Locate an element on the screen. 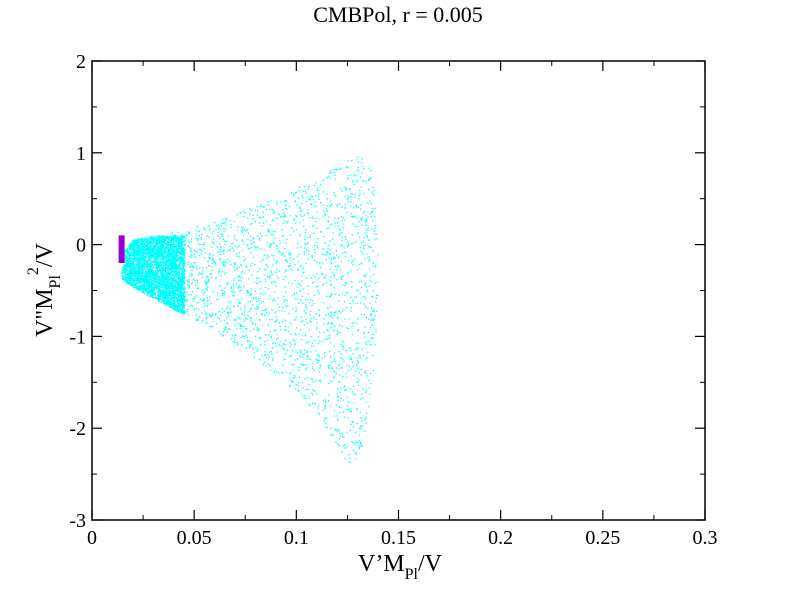  x-tick-label: 0.05 is located at coordinates (194, 538).